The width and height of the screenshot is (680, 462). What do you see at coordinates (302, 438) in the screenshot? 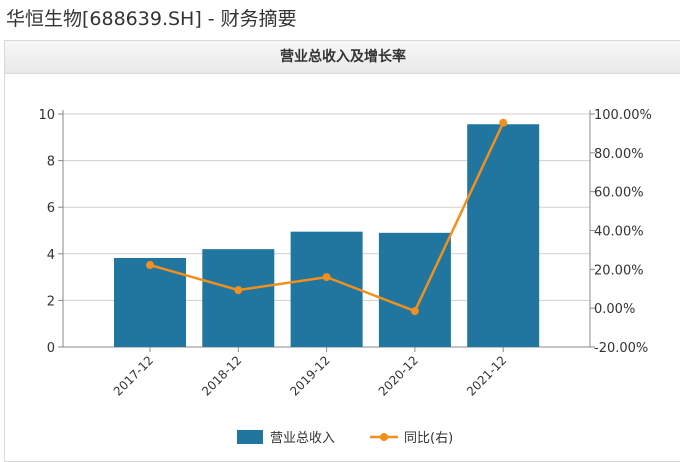
I see `legend-bar-label: 营业总收入` at bounding box center [302, 438].